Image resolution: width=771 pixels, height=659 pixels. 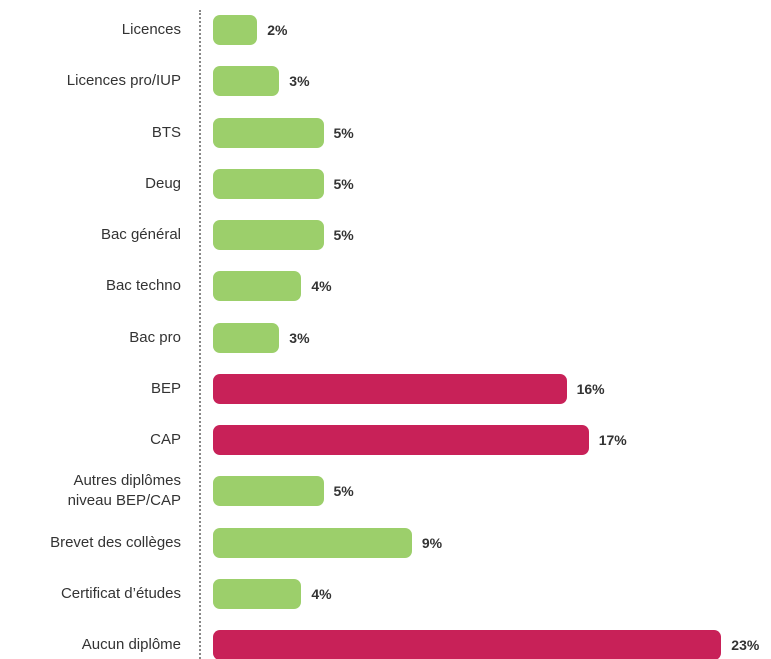 I want to click on value-label: 16%, so click(x=590, y=388).